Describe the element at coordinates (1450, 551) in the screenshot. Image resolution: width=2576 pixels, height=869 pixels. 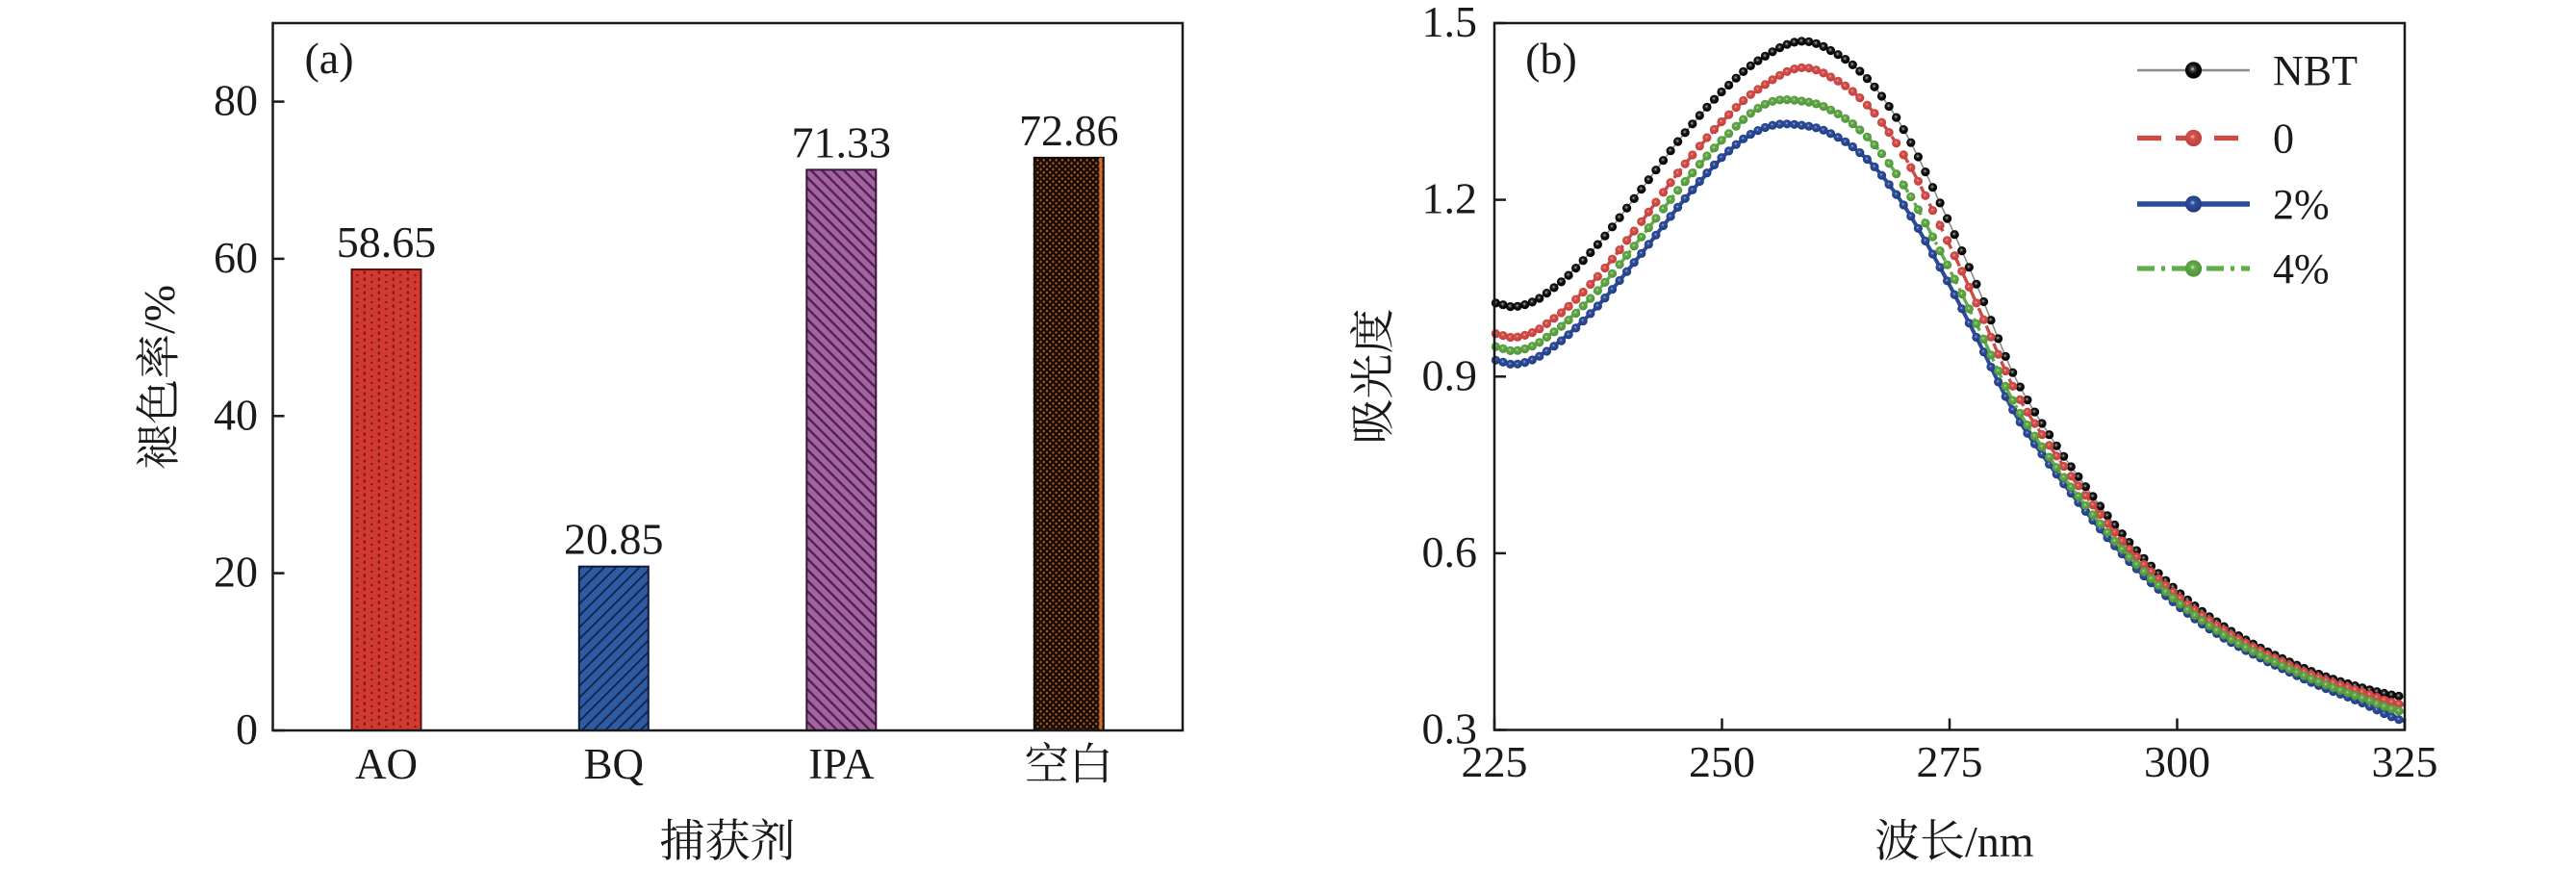
I see `svg-text: 0.6` at that location.